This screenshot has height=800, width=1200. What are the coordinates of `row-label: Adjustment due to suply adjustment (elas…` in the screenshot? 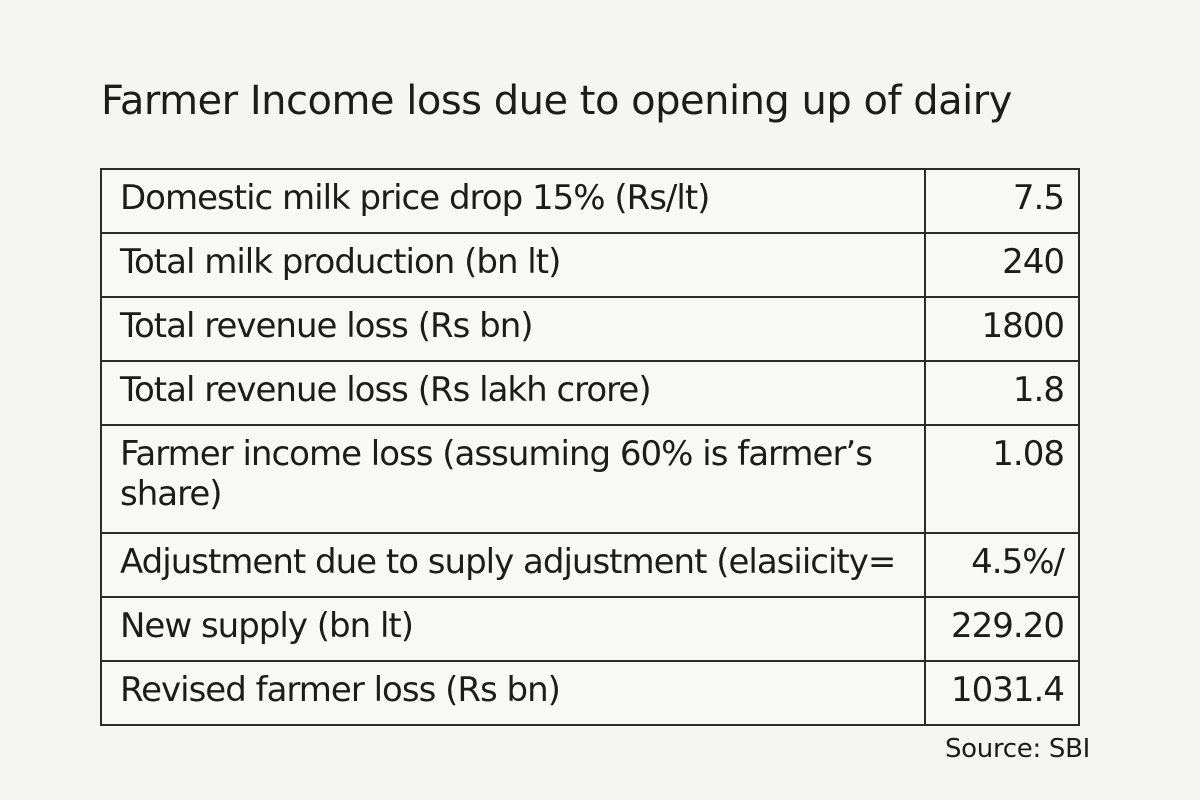 It's located at (513, 565).